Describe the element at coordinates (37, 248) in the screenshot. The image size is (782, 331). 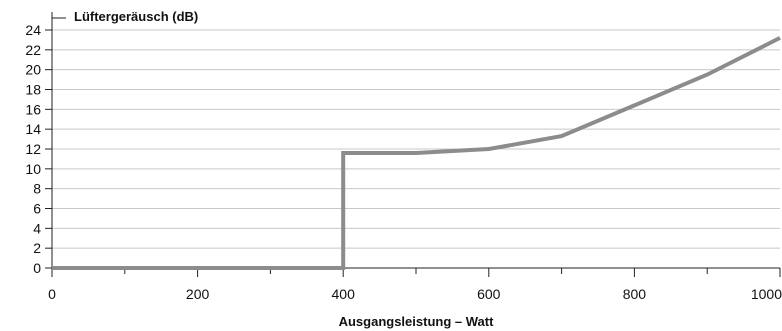
I see `y-tick-label-2: 2` at that location.